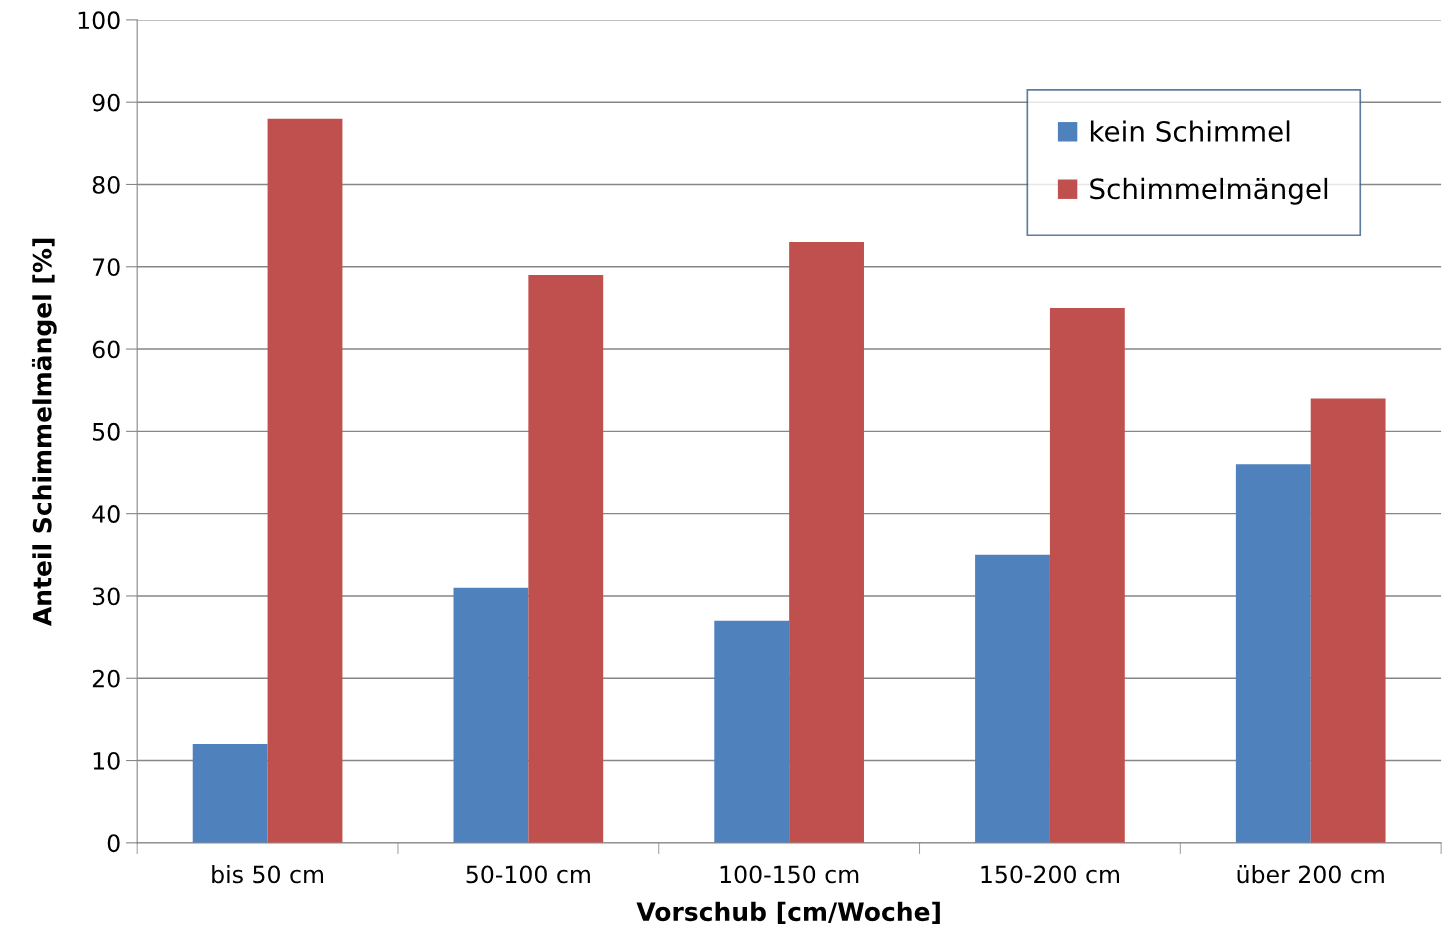 Image resolution: width=1444 pixels, height=947 pixels. I want to click on y-tick-label: 30, so click(106, 596).